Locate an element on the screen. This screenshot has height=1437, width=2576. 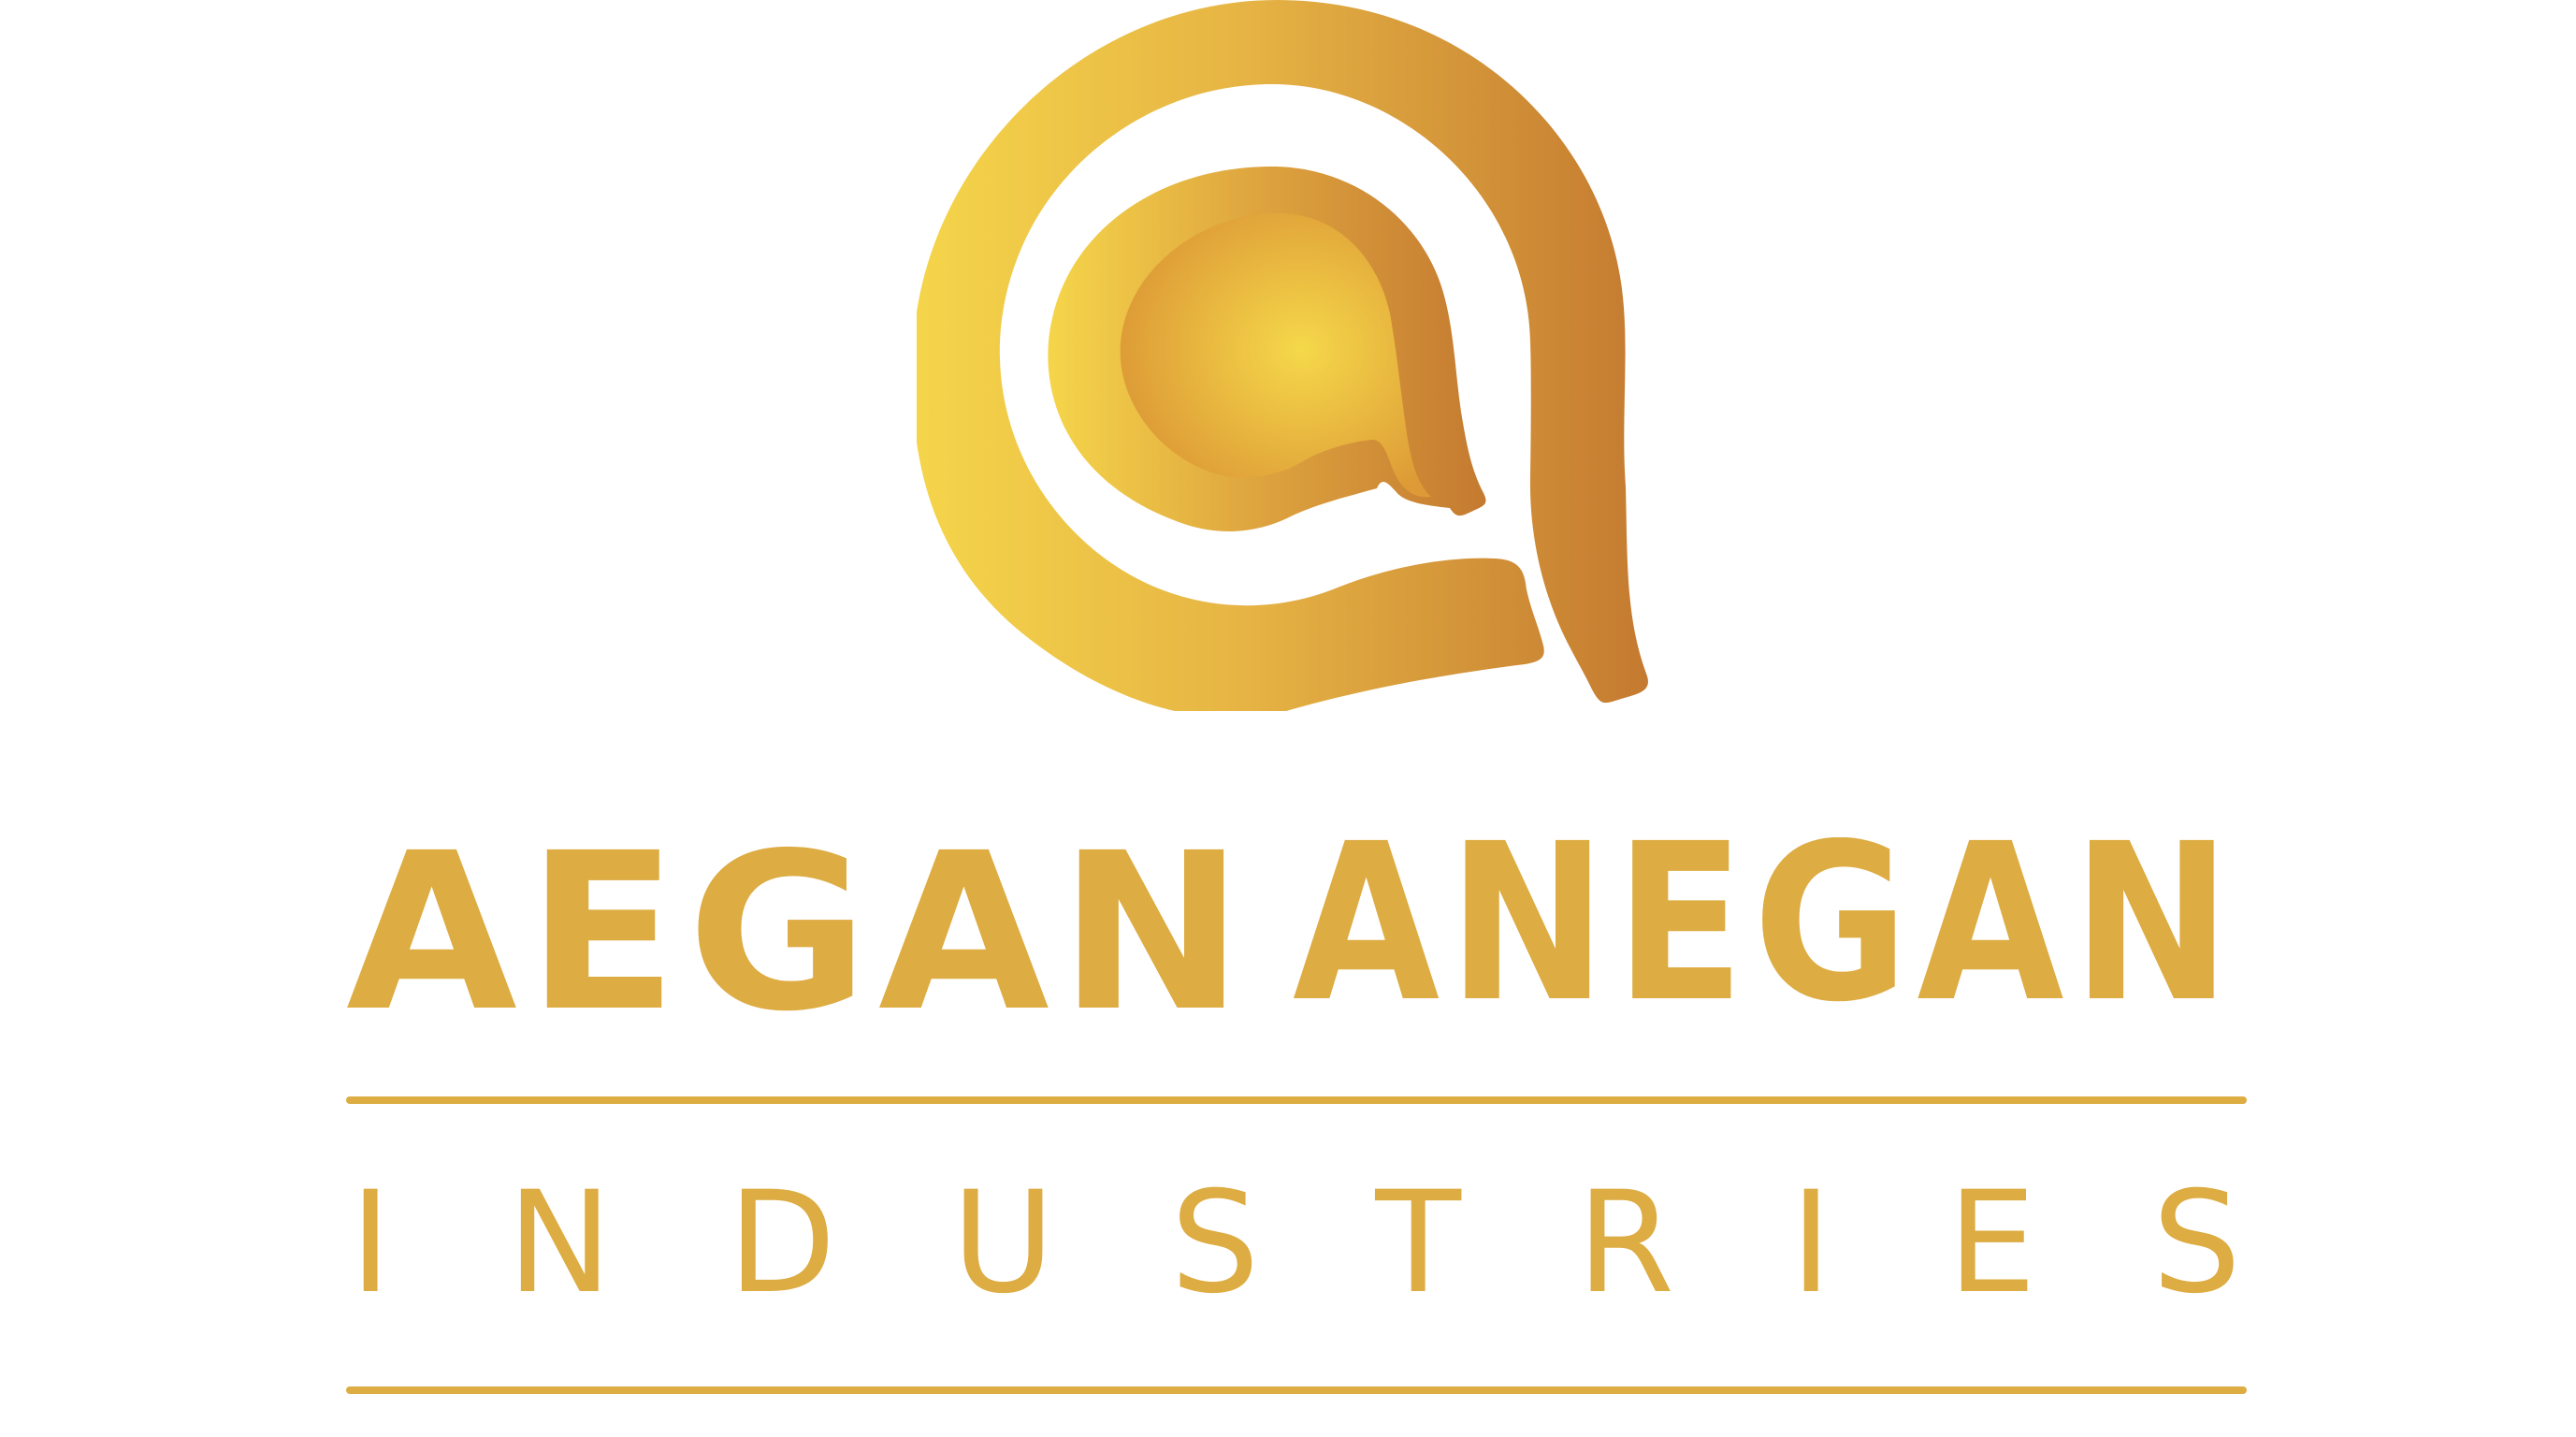
company-name-wordmark: AEGAN ANEGAN is located at coordinates (1292, 926).